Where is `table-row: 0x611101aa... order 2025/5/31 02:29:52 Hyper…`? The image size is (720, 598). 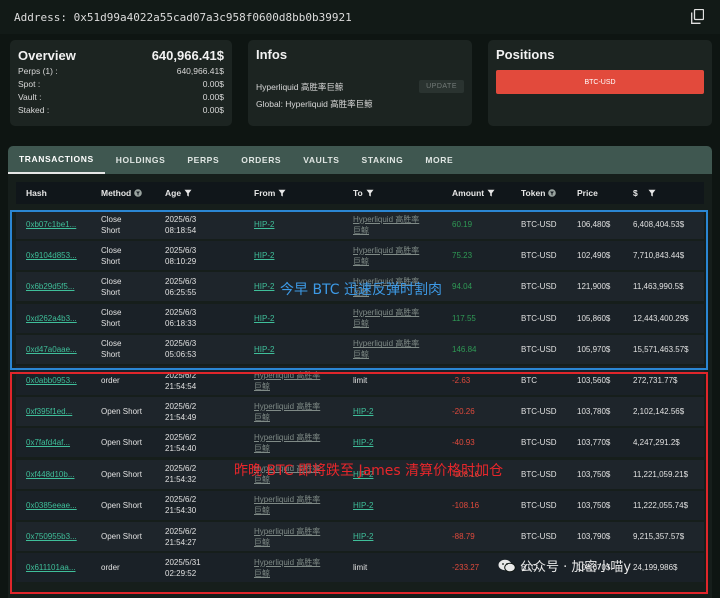 table-row: 0x611101aa... order 2025/5/31 02:29:52 Hyper… is located at coordinates (360, 568).